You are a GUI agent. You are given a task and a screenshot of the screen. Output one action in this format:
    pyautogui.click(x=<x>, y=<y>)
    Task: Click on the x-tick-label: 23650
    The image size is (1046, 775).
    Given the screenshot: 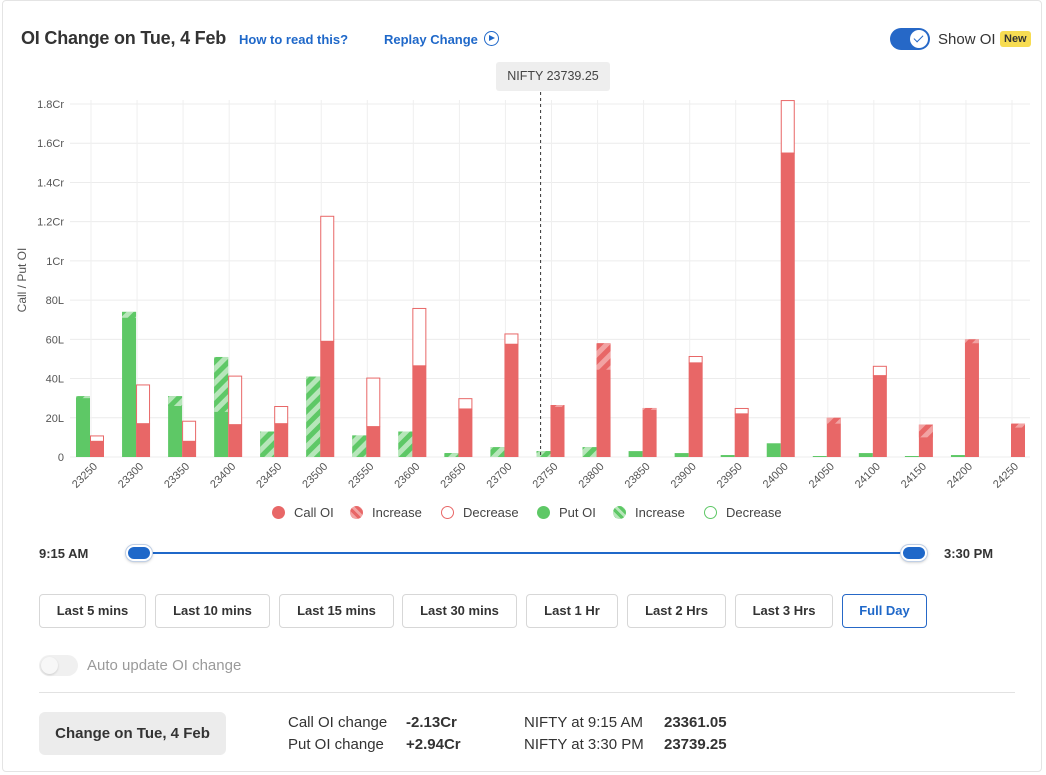 What is the action you would take?
    pyautogui.click(x=453, y=476)
    